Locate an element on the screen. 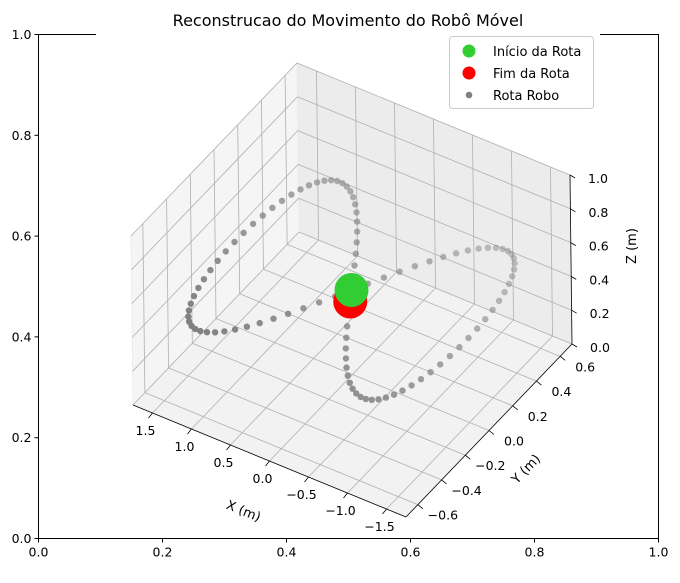 This screenshot has height=583, width=680. outer-y-tick-label: 0.6 is located at coordinates (22, 236).